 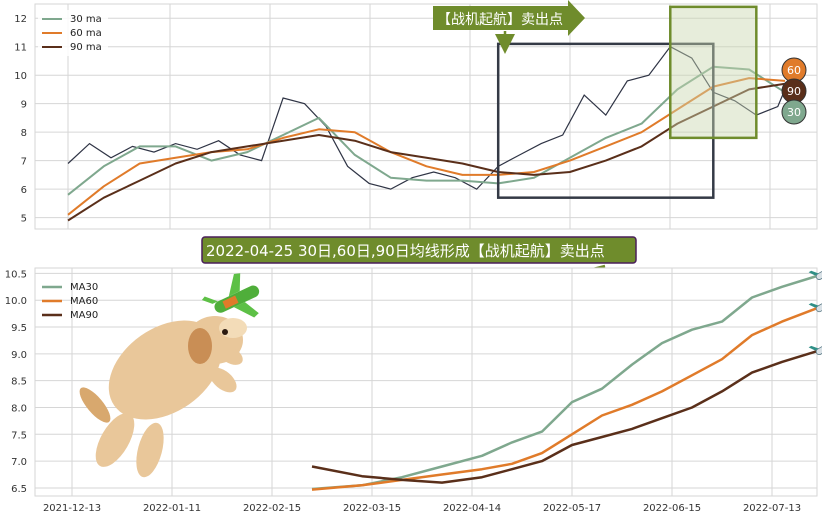 I want to click on mid-banner: 2022-04-25 30日,60日,90日均线形成【战机起航】卖出点, so click(x=419, y=262).